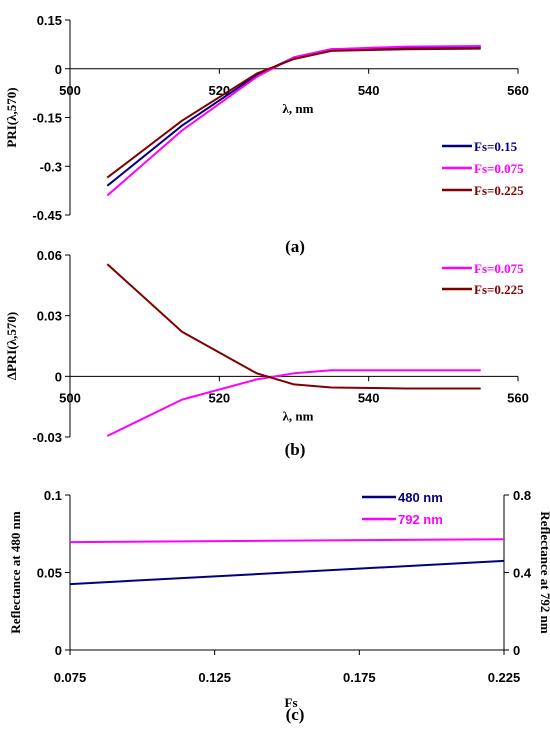  What do you see at coordinates (287, 572) in the screenshot?
I see `series-line-480 nm` at bounding box center [287, 572].